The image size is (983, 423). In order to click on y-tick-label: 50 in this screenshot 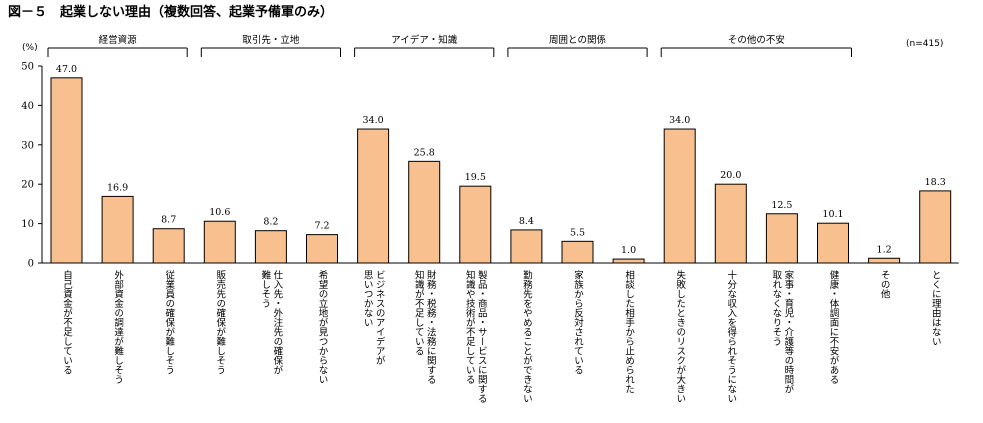, I will do `click(27, 67)`.